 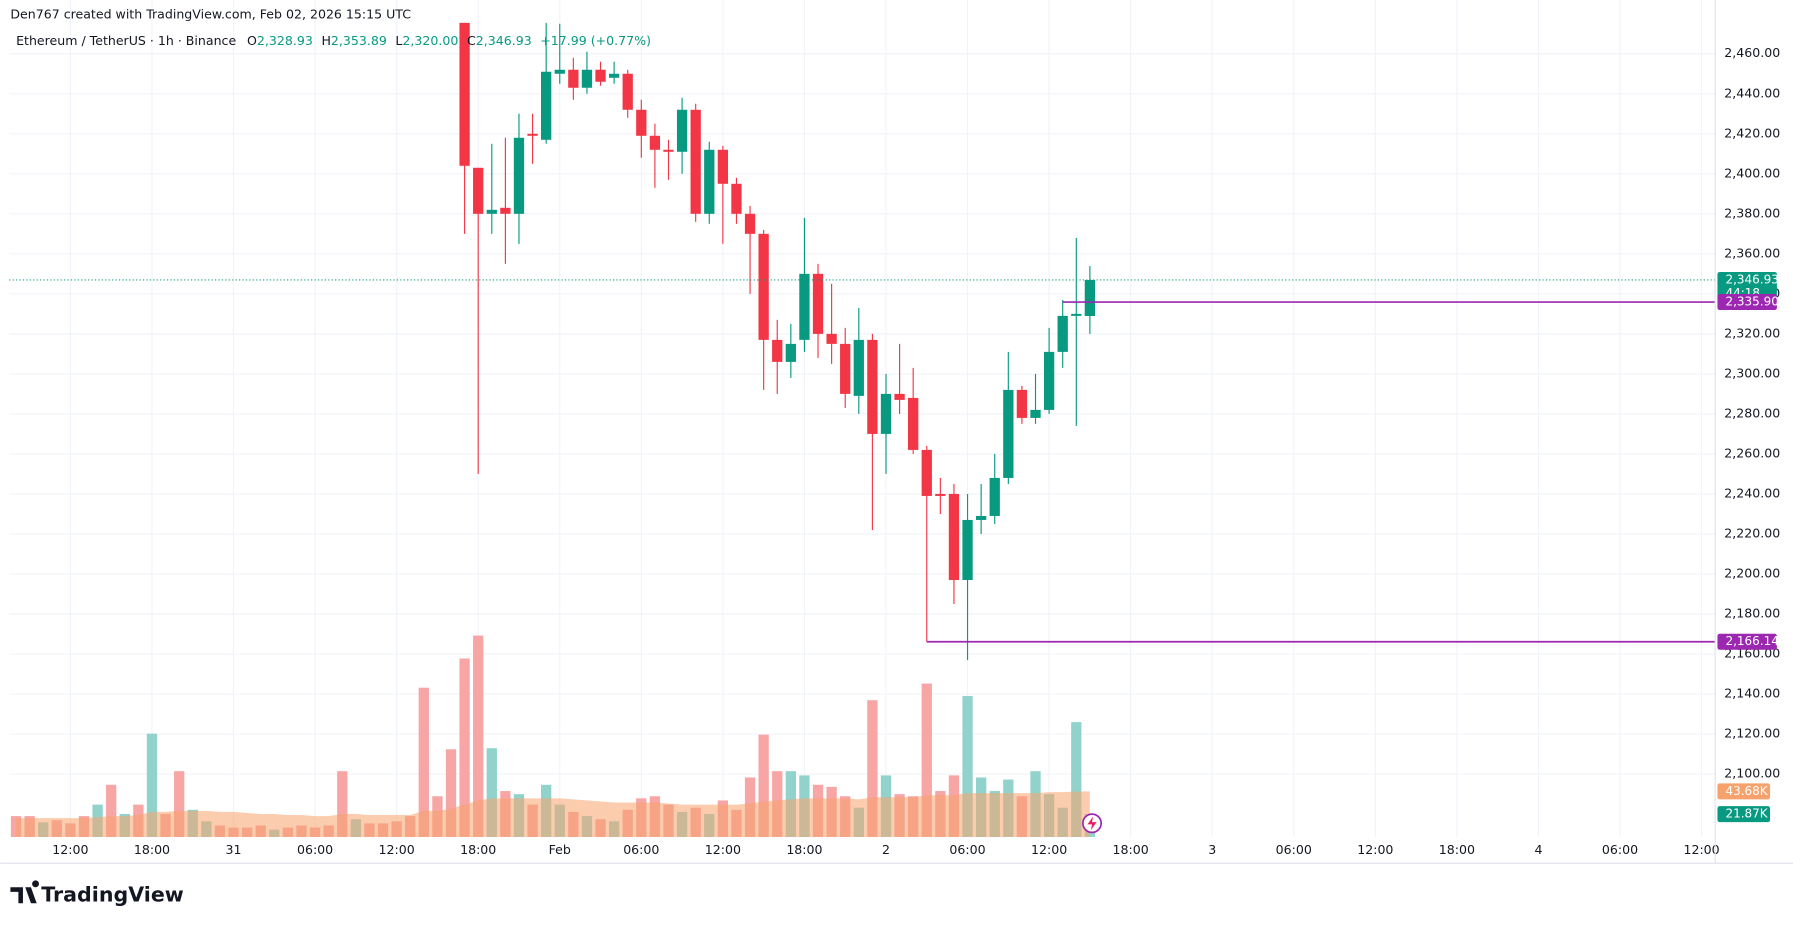 What do you see at coordinates (252, 40) in the screenshot?
I see `ohlc-label: O` at bounding box center [252, 40].